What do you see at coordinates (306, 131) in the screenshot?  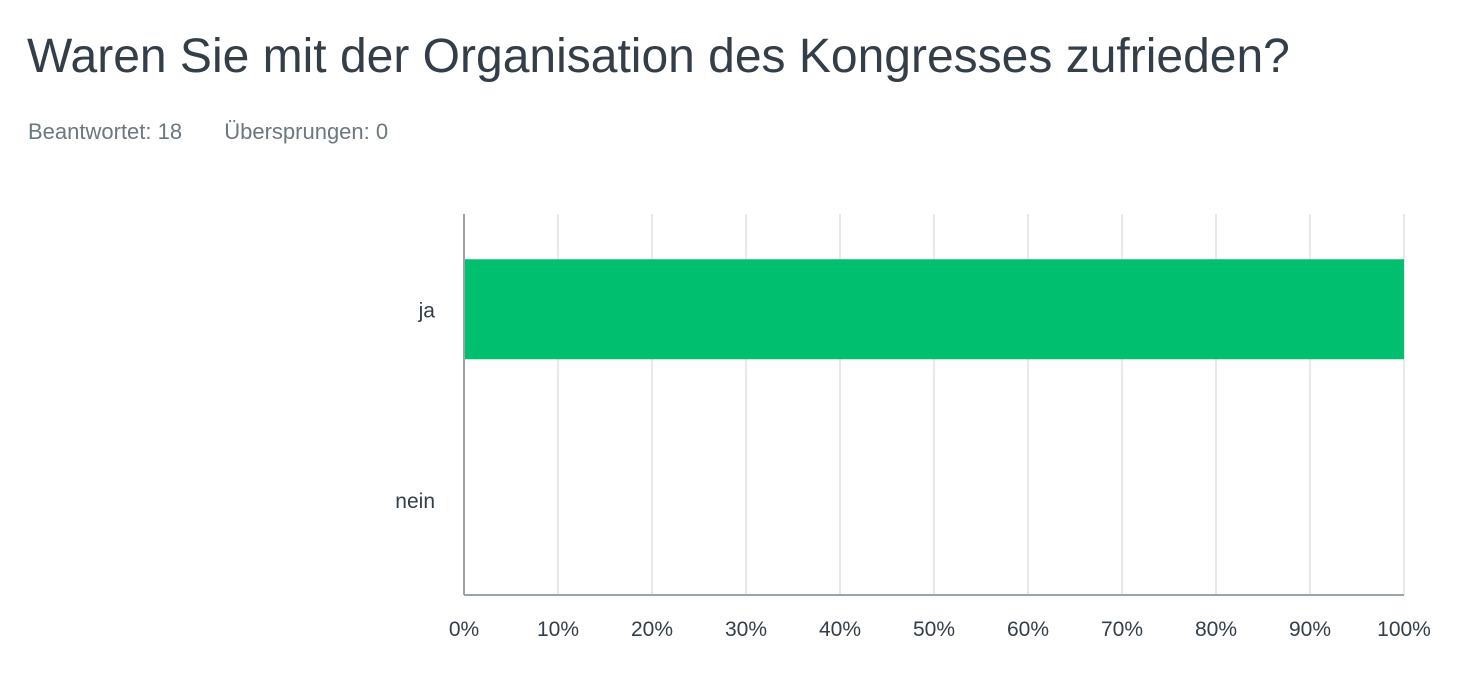 I see `skipped-count: Übersprungen: 0` at bounding box center [306, 131].